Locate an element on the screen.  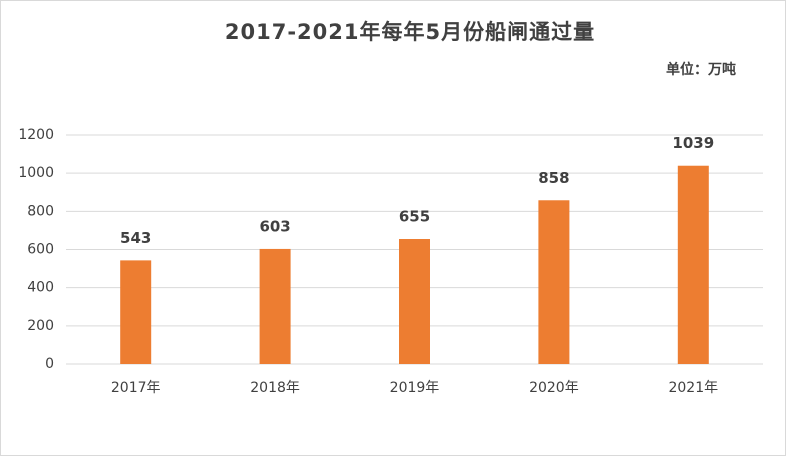
y-tick-label: 200 is located at coordinates (40, 326).